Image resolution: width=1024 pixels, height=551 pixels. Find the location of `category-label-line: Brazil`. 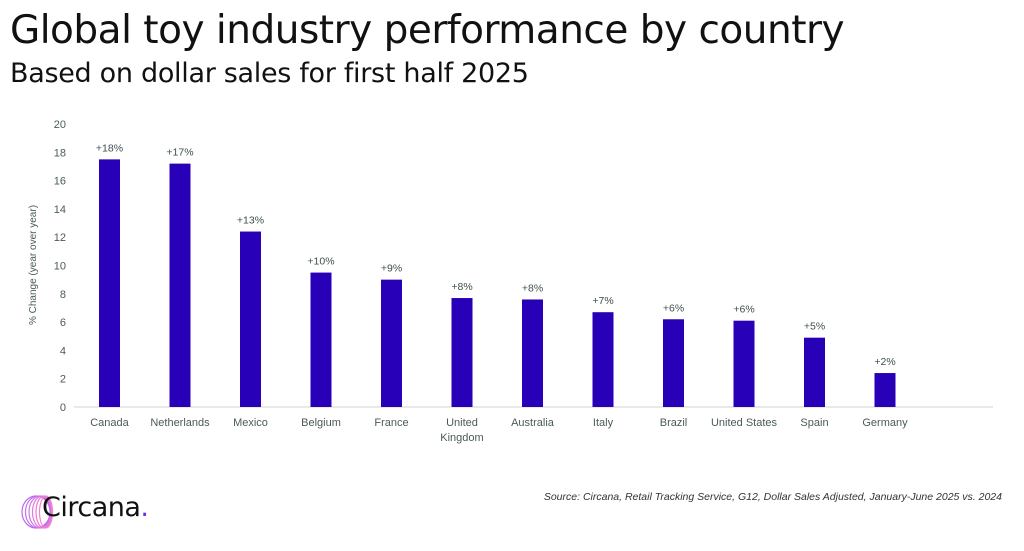

category-label-line: Brazil is located at coordinates (674, 423).